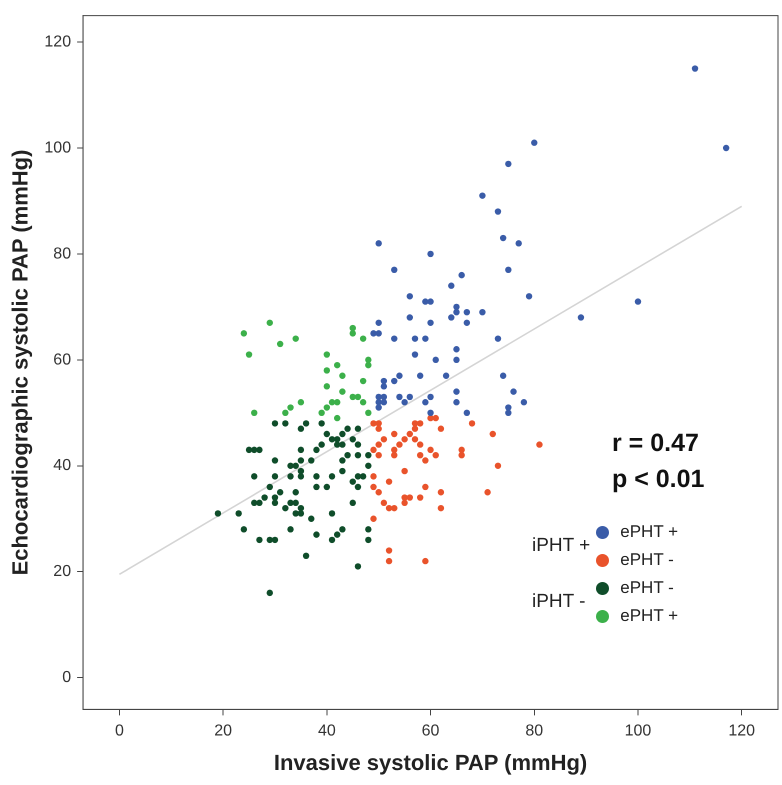 The height and width of the screenshot is (785, 782). What do you see at coordinates (534, 731) in the screenshot?
I see `x-tick-label: 80` at bounding box center [534, 731].